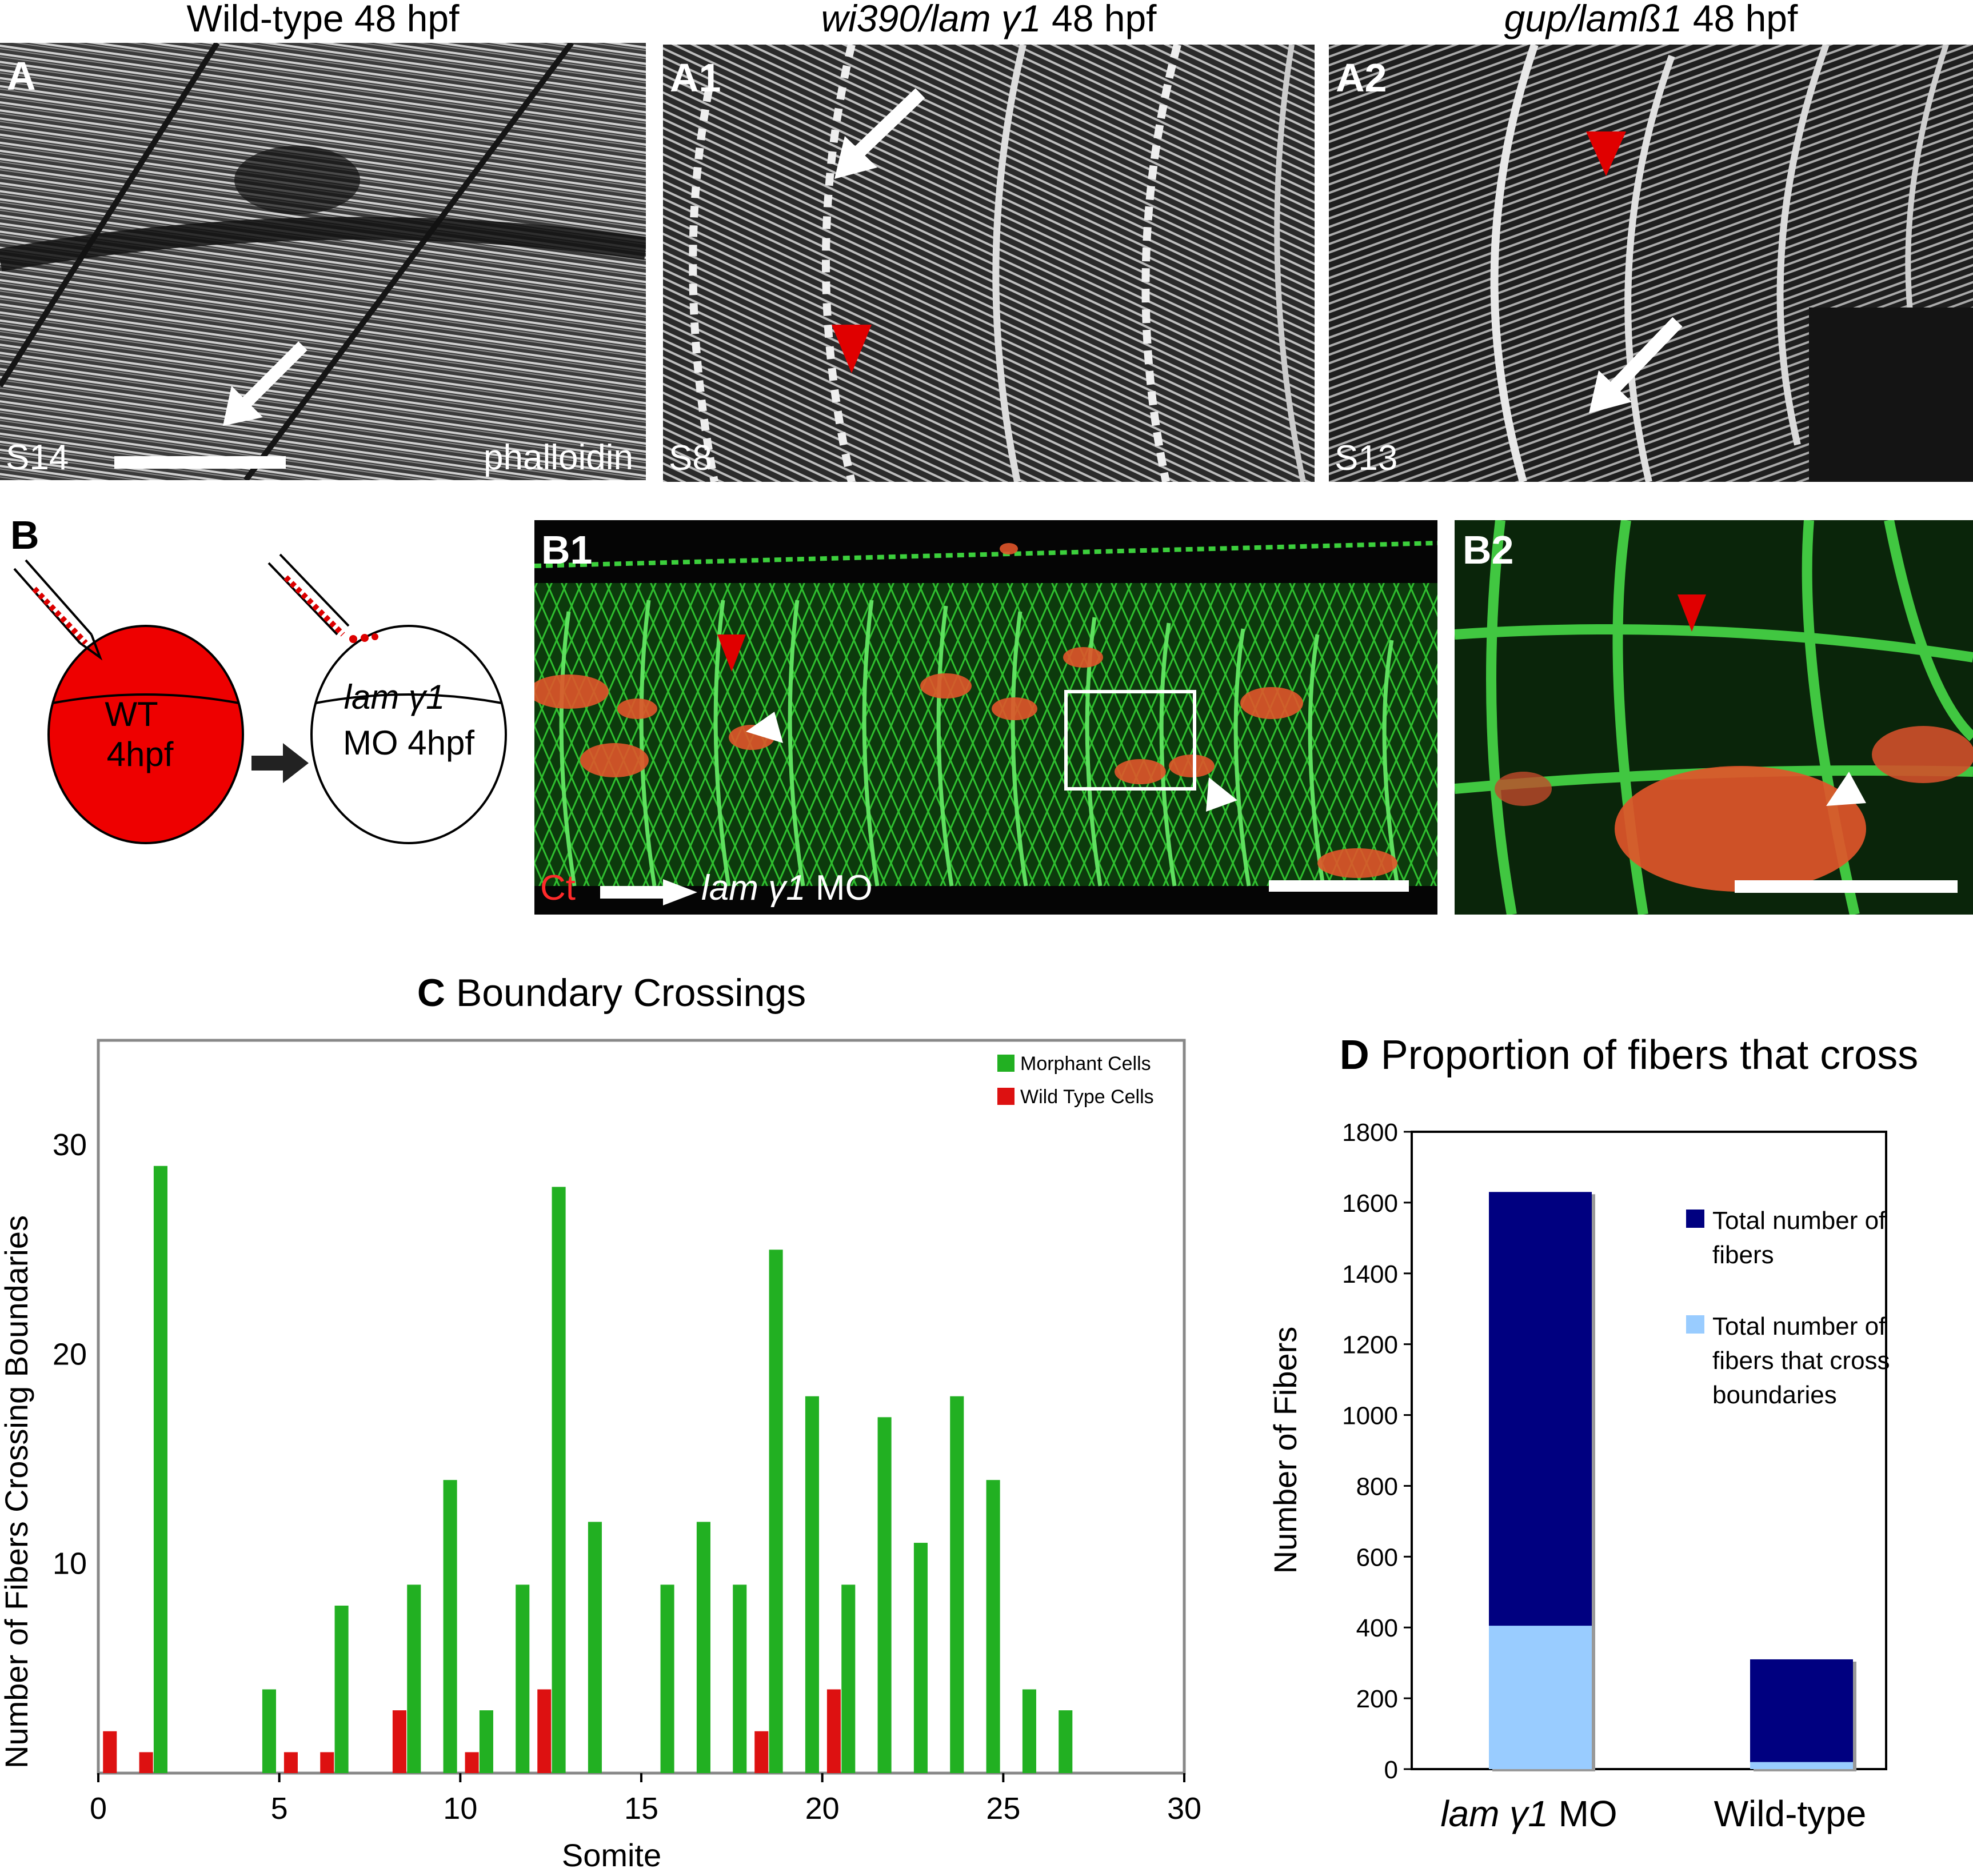  Describe the element at coordinates (1489, 550) in the screenshot. I see `panel-b2-label: B2` at that location.